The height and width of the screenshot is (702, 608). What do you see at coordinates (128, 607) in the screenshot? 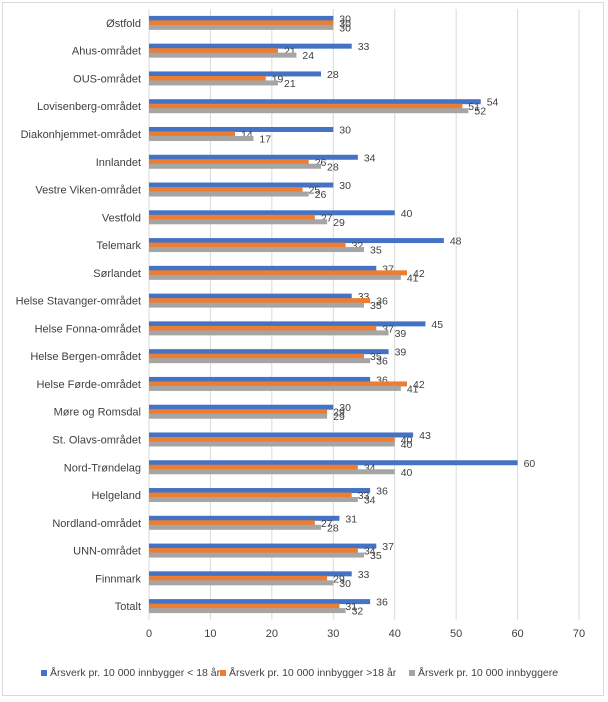
I see `category-label: Totalt` at bounding box center [128, 607].